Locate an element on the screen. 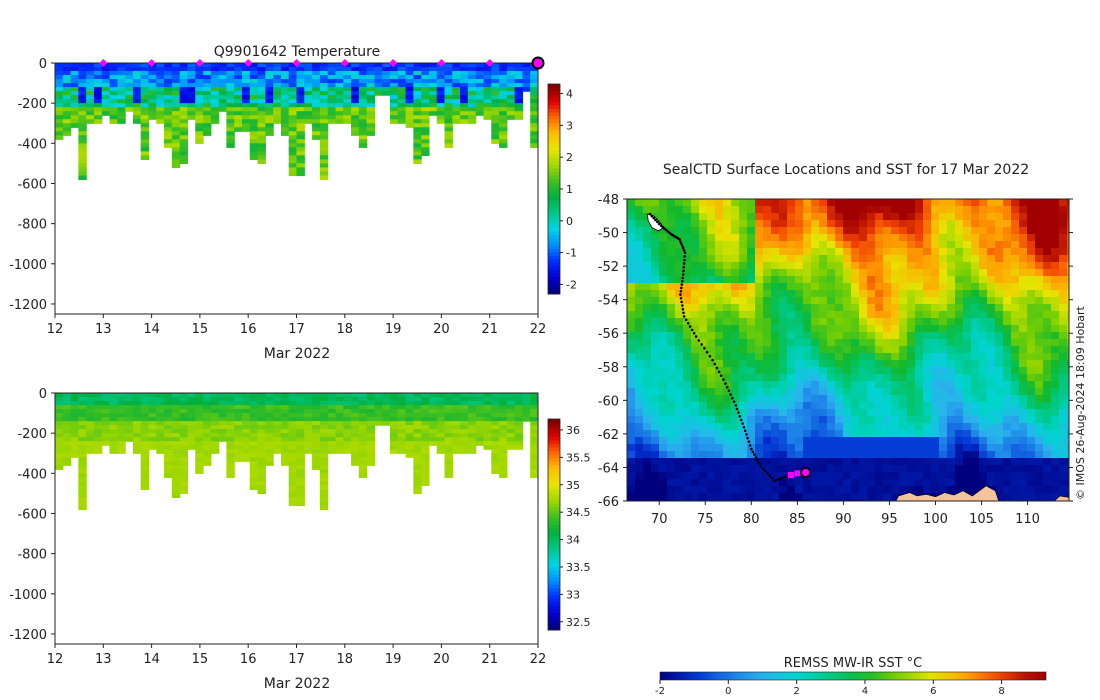 Image resolution: width=1100 pixels, height=700 pixels. x-tick-label: 16 is located at coordinates (248, 659).